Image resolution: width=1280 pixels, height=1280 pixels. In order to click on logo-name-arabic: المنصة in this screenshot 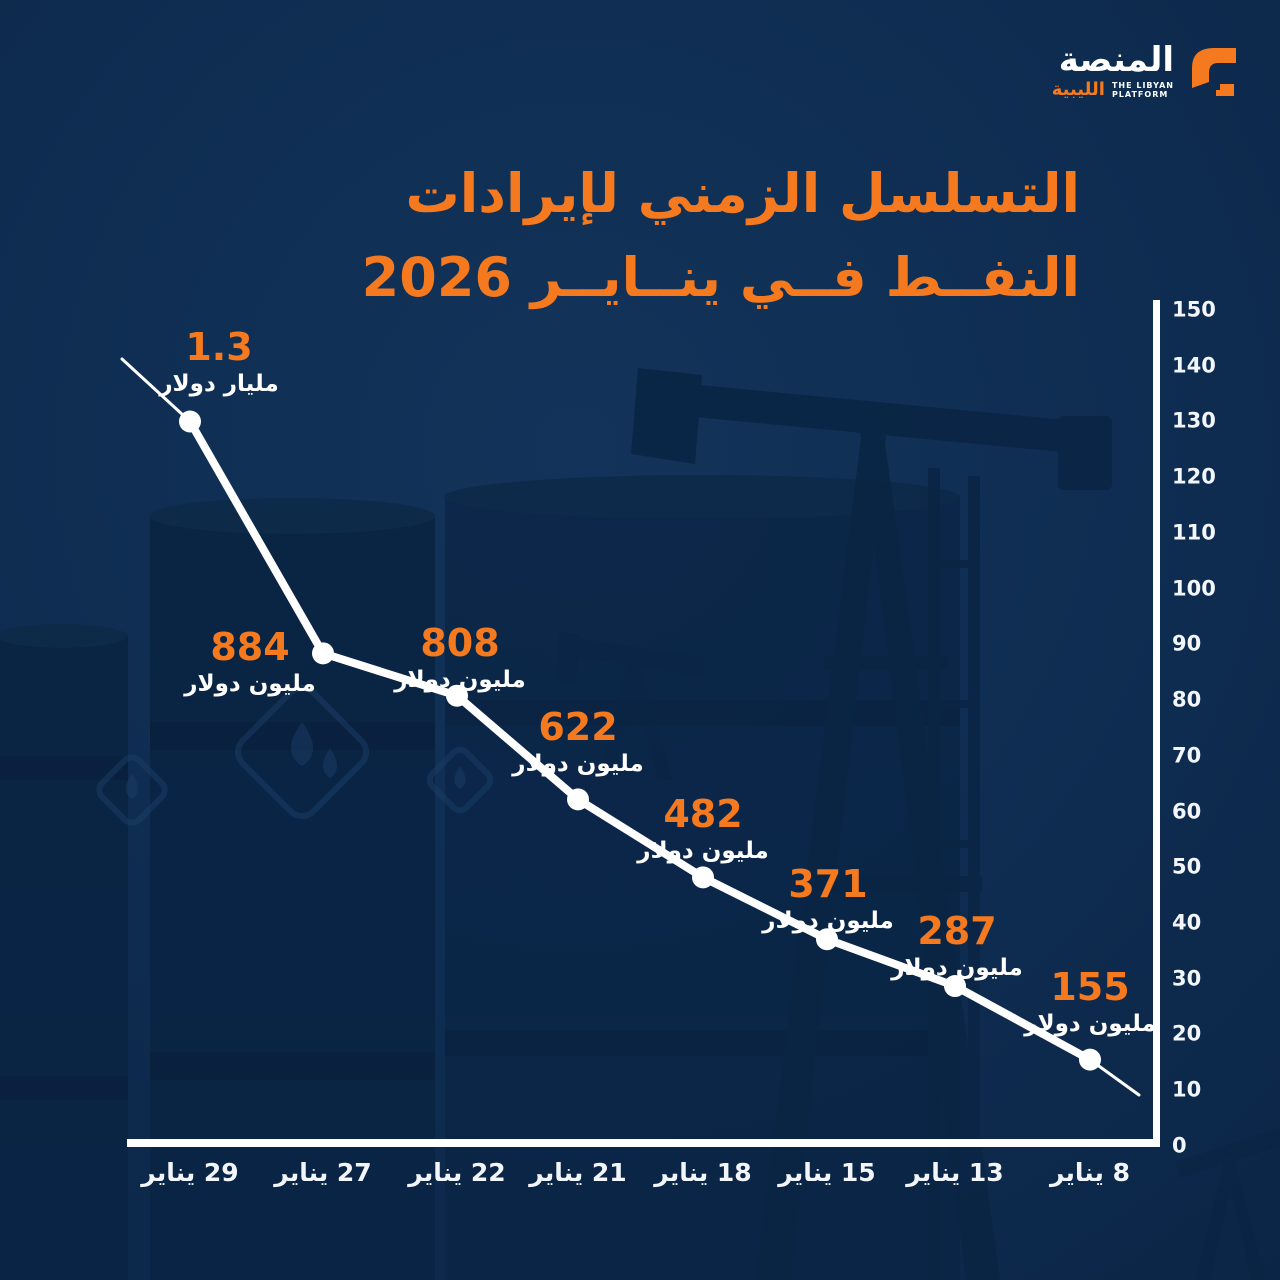, I will do `click(1116, 59)`.